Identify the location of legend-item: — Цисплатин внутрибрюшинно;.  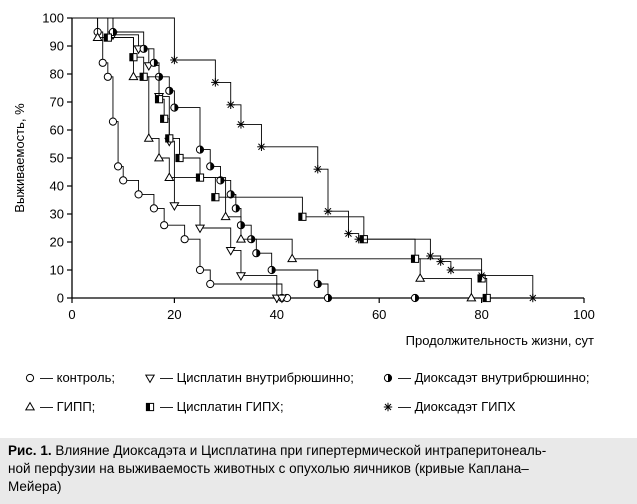
(249, 377).